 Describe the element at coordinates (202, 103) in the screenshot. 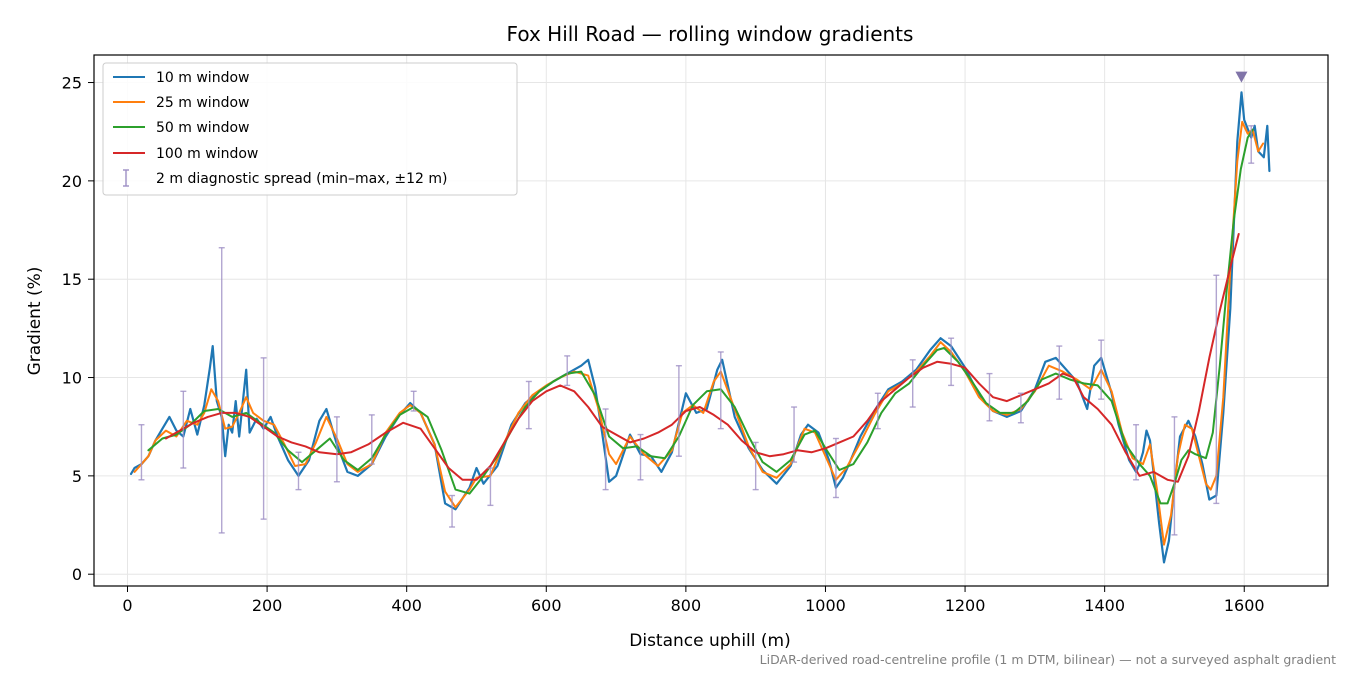

I see `legend-label-25m: 25 m window` at that location.